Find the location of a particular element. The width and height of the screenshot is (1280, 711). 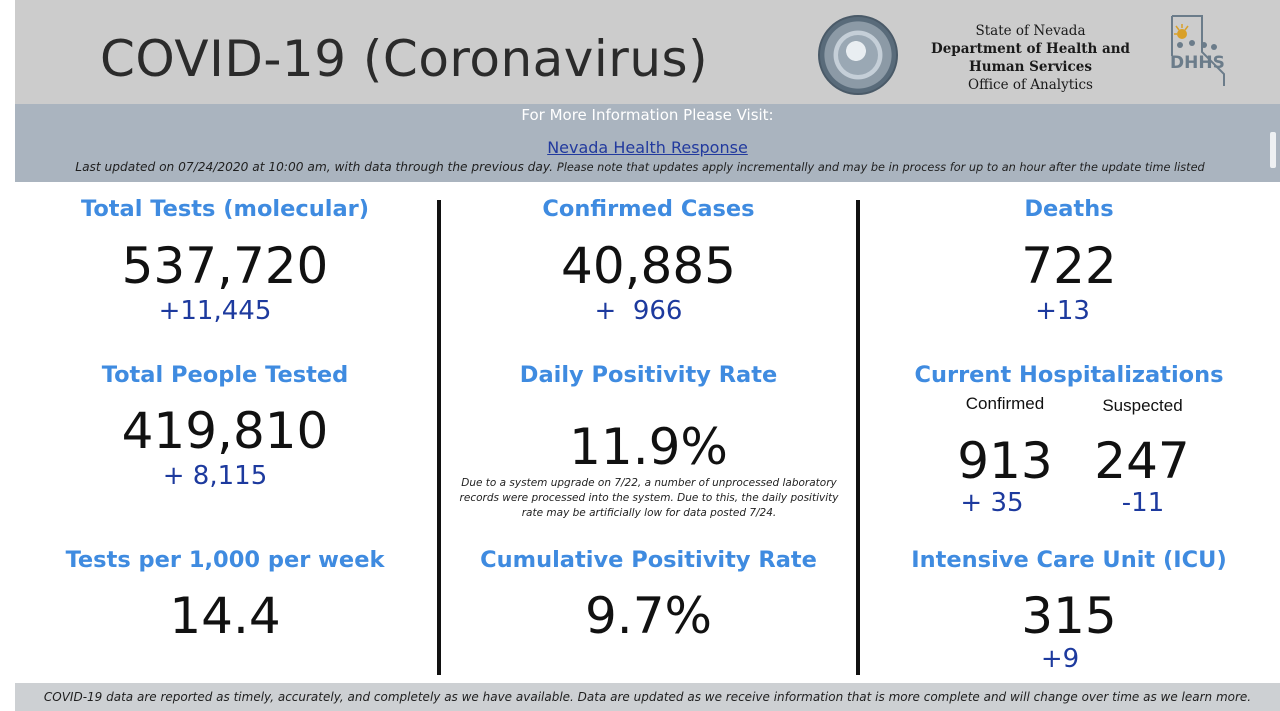

visit-label: For More Information Please Visit: is located at coordinates (647, 115).